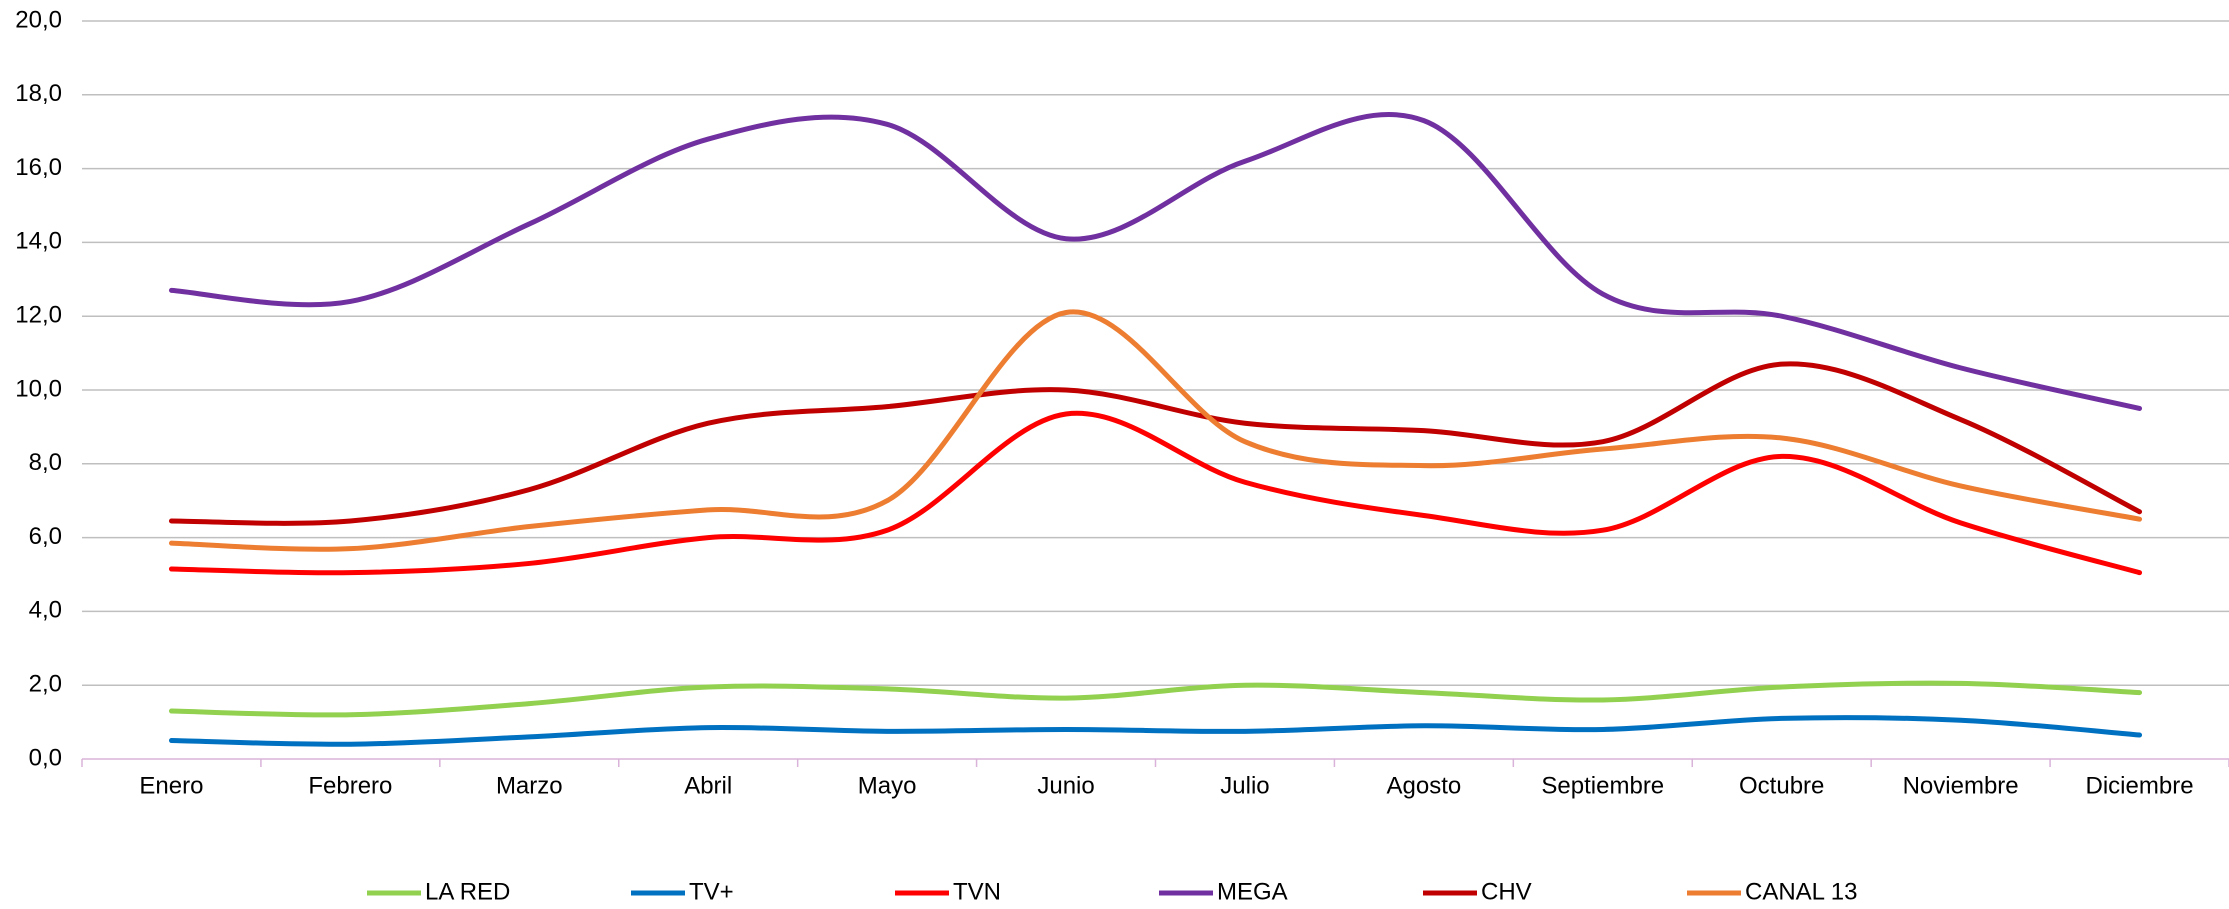 The image size is (2229, 909). Describe the element at coordinates (38, 19) in the screenshot. I see `y-tick-label: 20,0` at that location.